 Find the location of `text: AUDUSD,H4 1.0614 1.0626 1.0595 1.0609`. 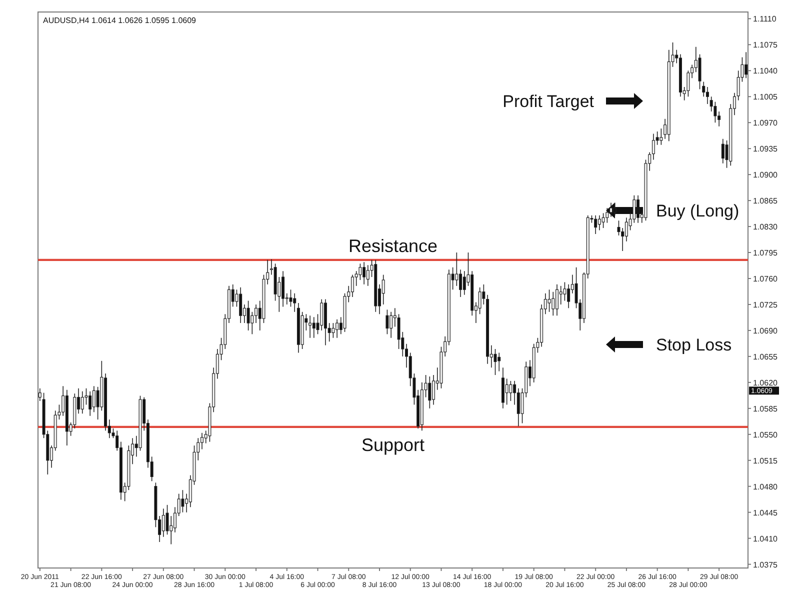

text: AUDUSD,H4 1.0614 1.0626 1.0595 1.0609 is located at coordinates (120, 20).